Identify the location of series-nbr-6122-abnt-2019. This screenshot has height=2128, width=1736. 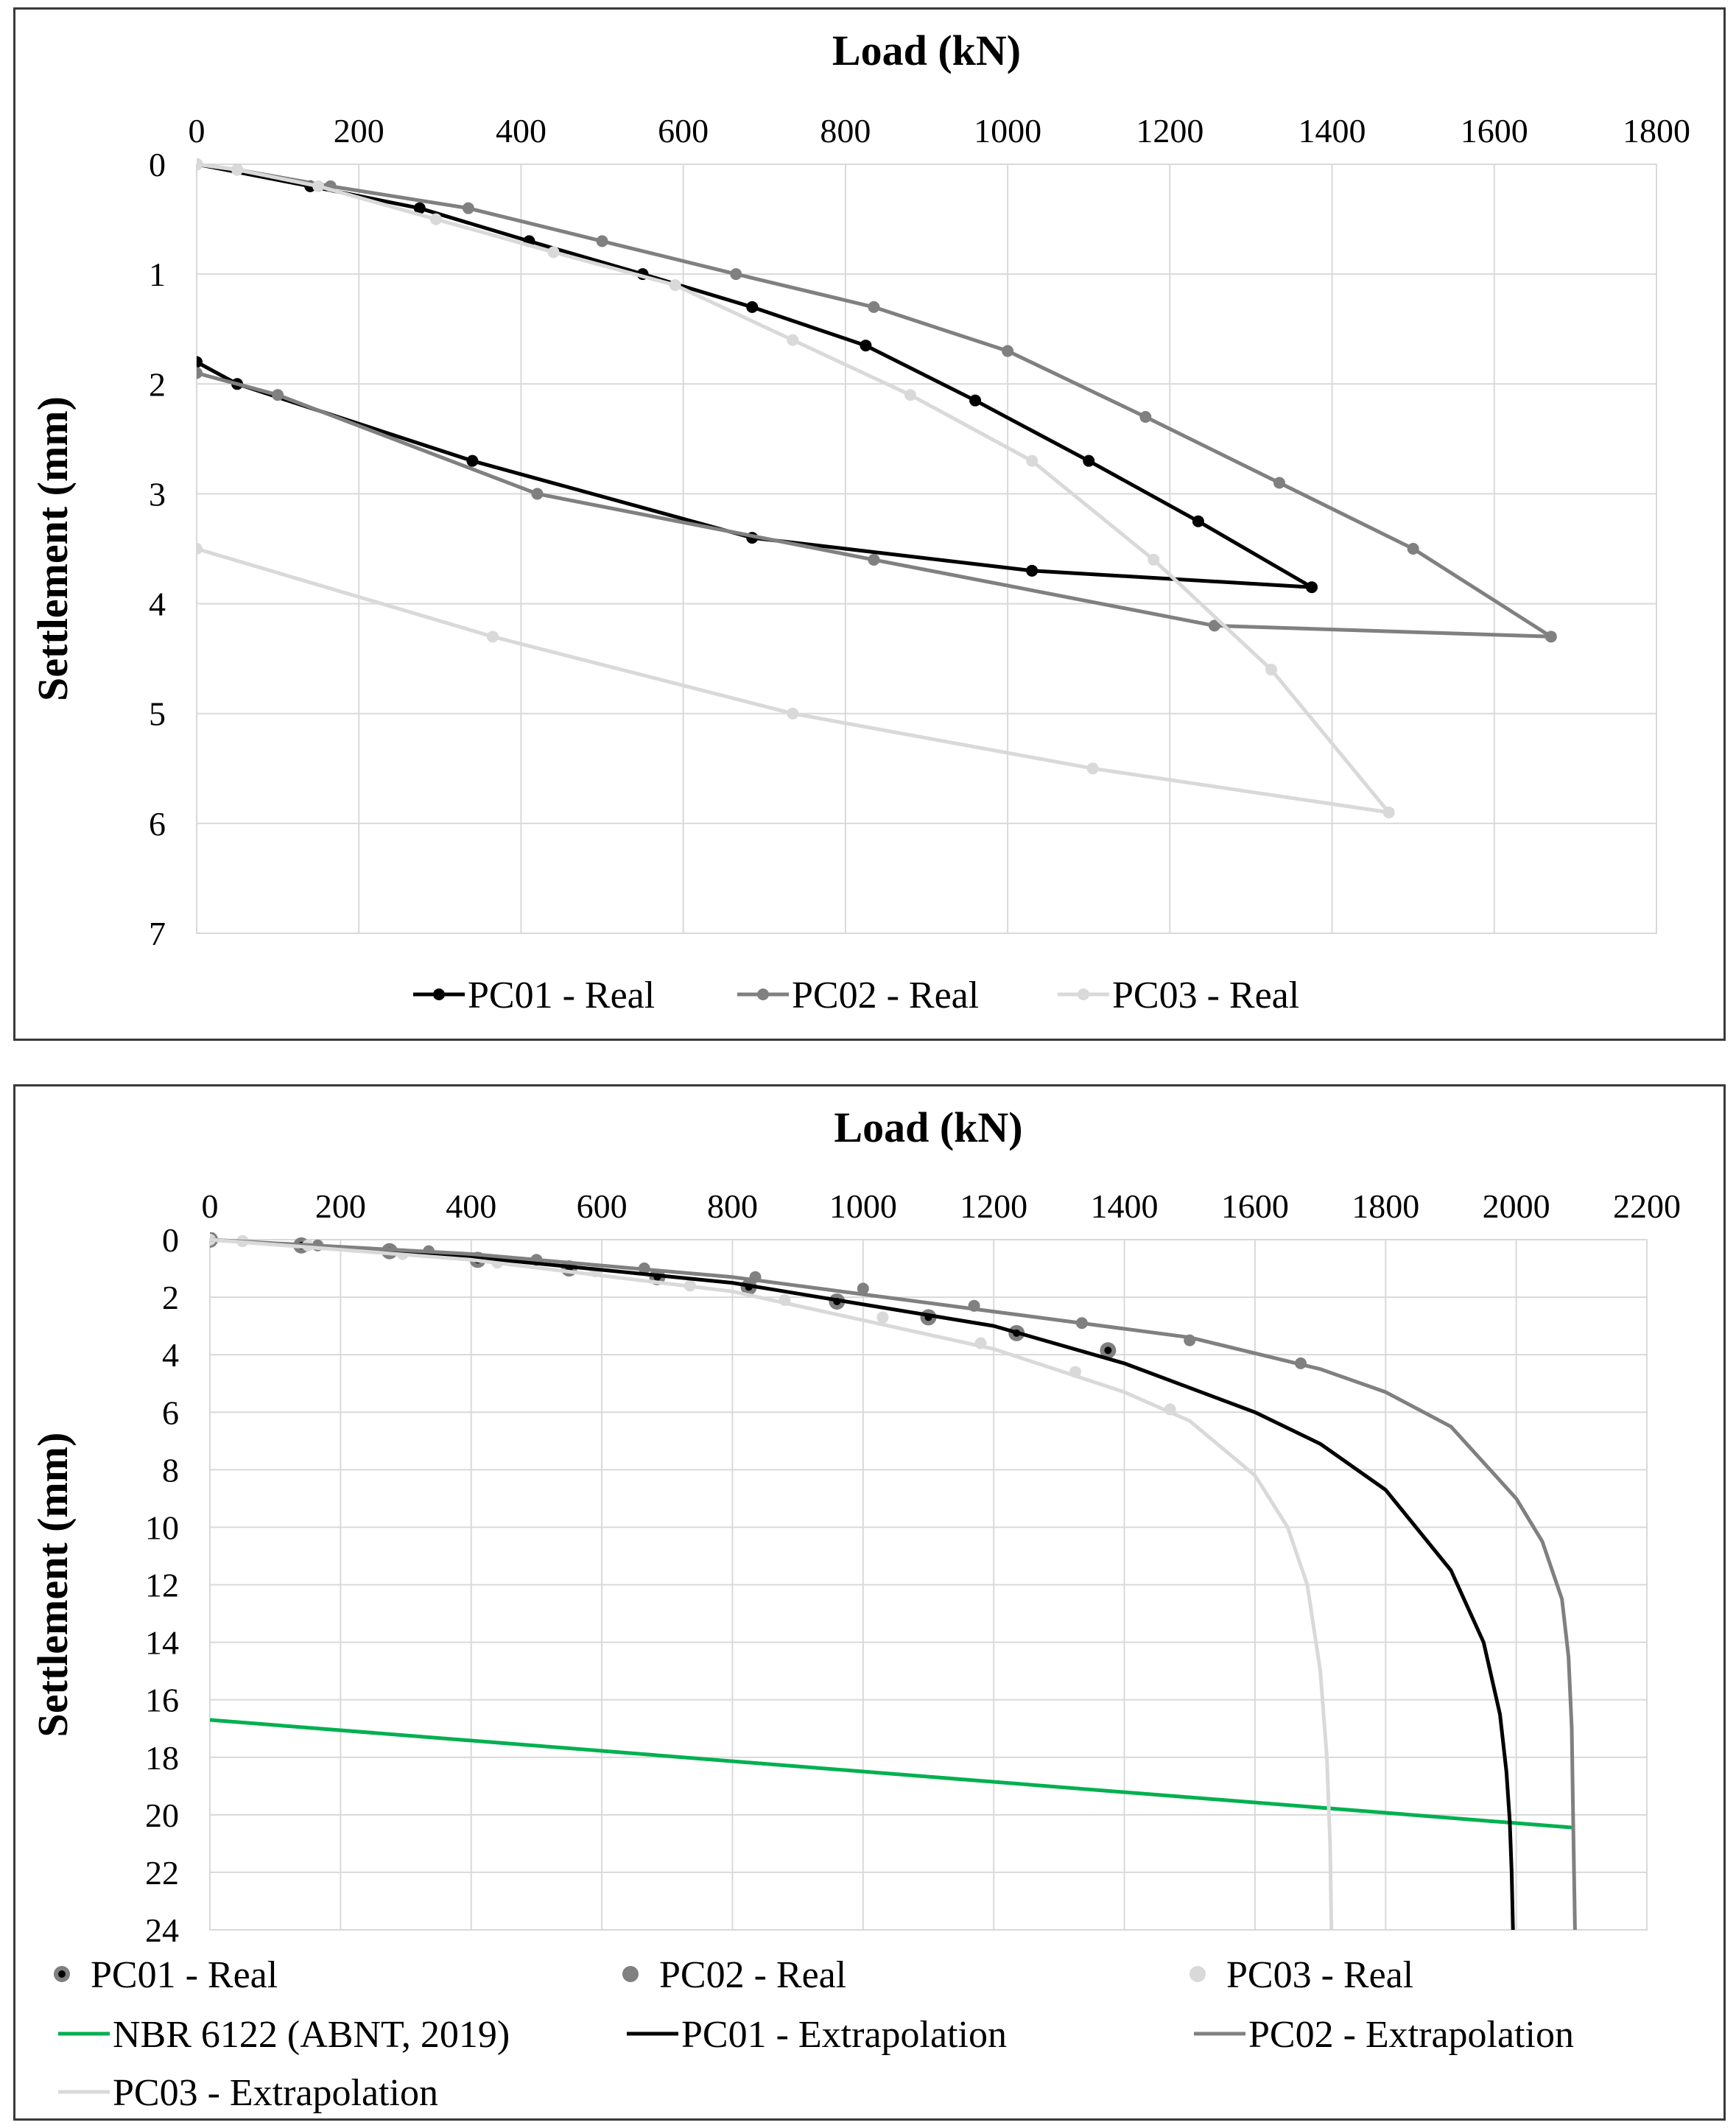
(892, 1774).